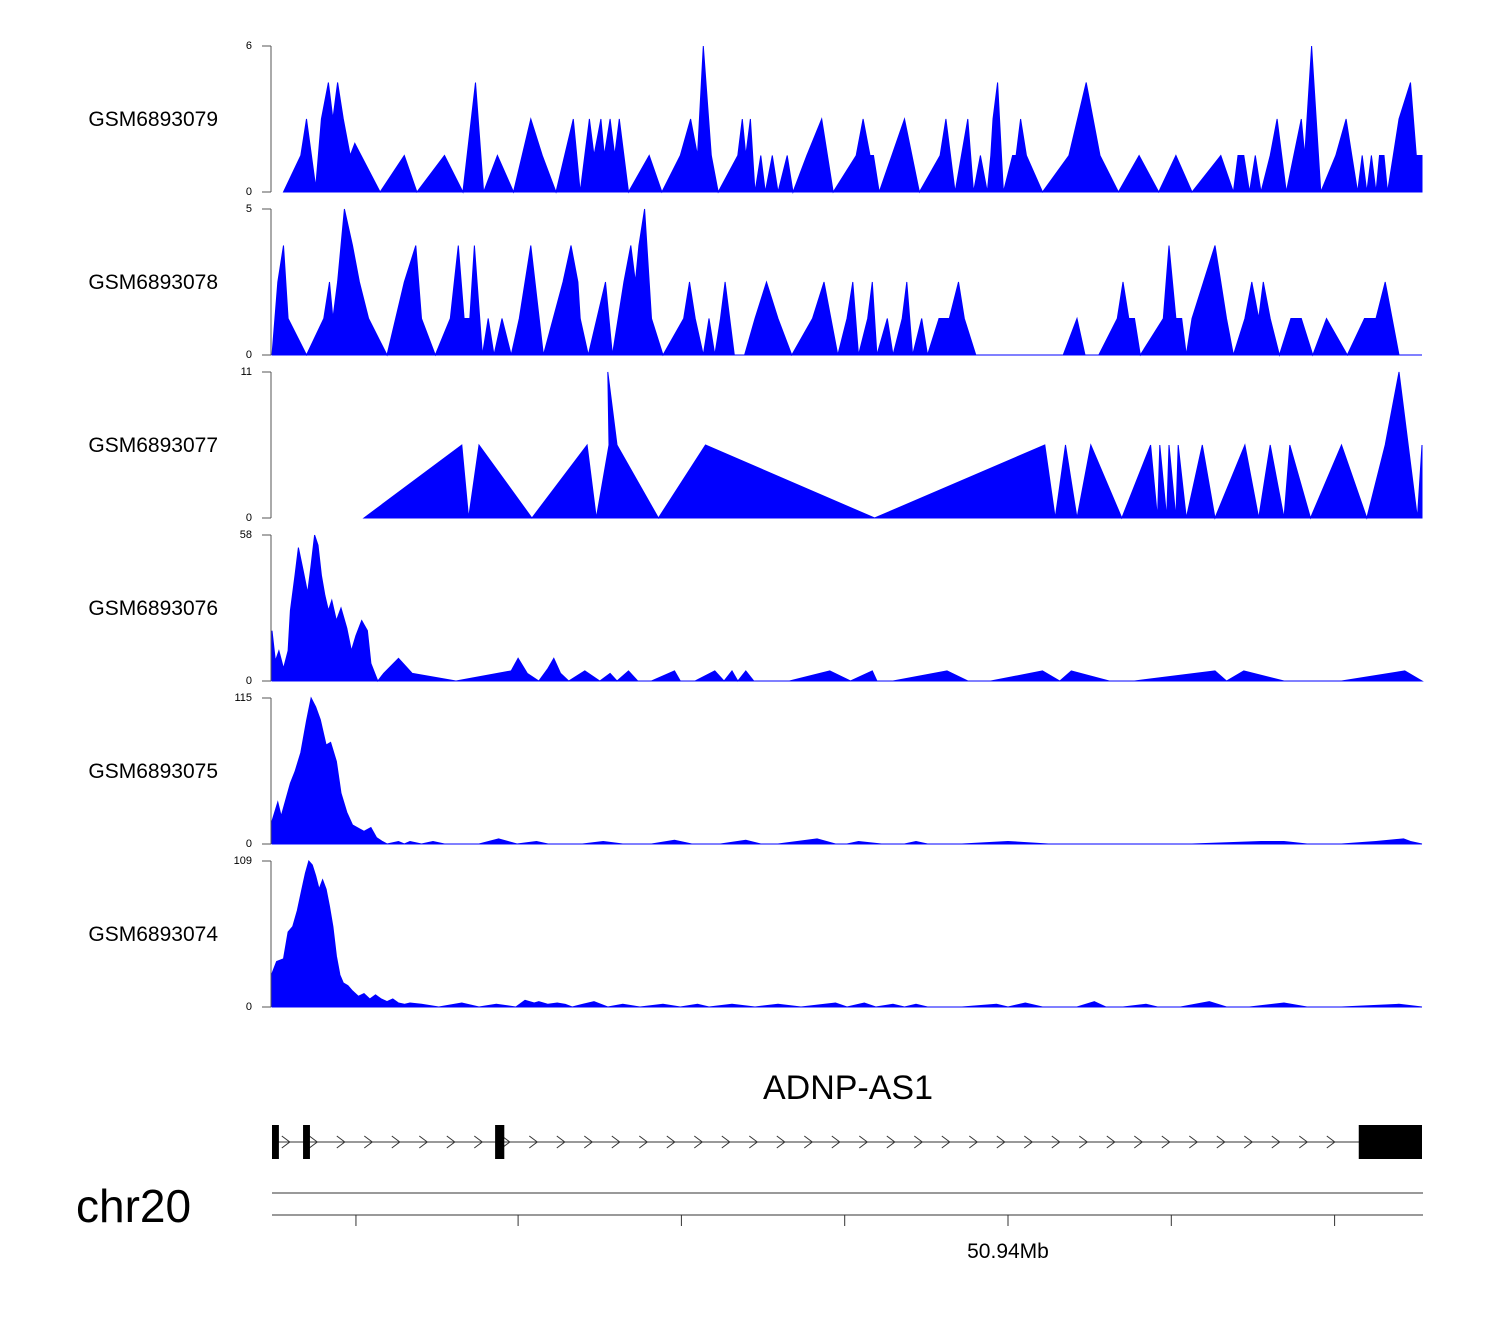 The height and width of the screenshot is (1320, 1500). Describe the element at coordinates (243, 861) in the screenshot. I see `y-tick-label: 109` at that location.